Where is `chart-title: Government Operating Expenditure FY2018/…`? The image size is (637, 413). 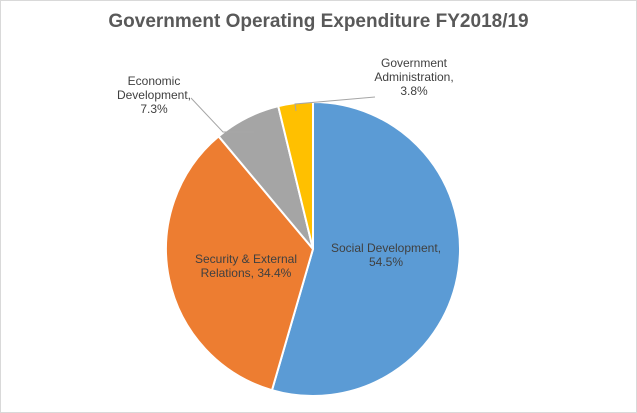 chart-title: Government Operating Expenditure FY2018/… is located at coordinates (318, 21).